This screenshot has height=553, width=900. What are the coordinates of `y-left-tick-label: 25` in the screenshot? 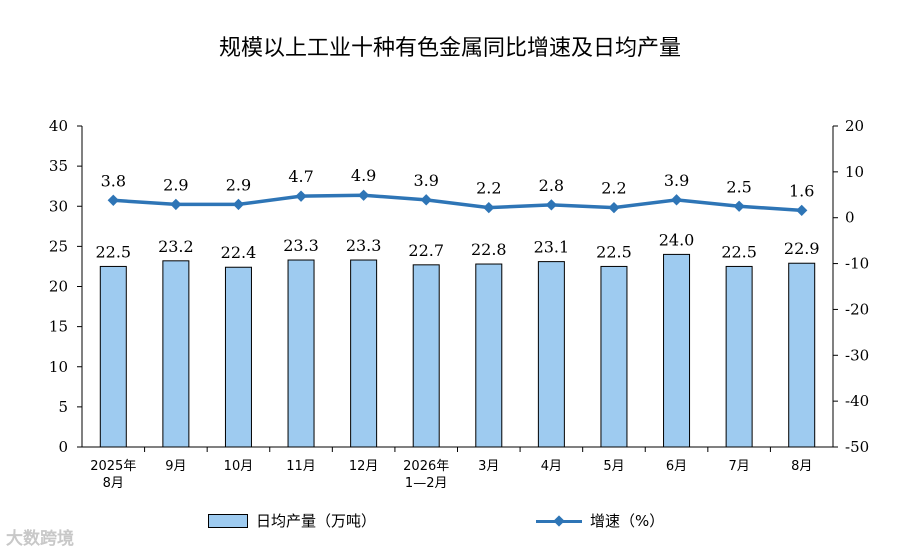 It's located at (58, 246).